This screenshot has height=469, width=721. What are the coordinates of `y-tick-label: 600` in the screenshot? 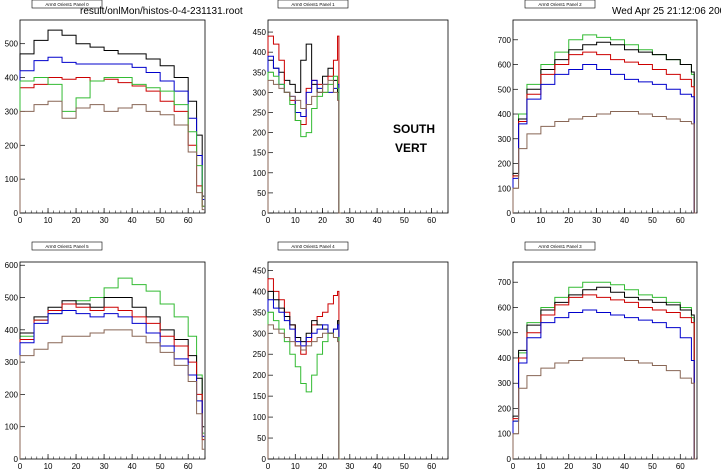 It's located at (505, 65).